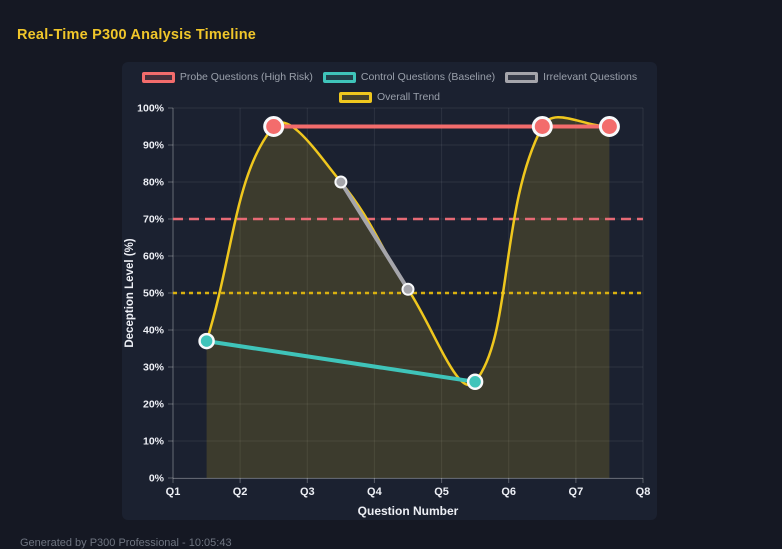 The image size is (782, 549). What do you see at coordinates (408, 97) in the screenshot?
I see `legend-label-trend: Overall Trend` at bounding box center [408, 97].